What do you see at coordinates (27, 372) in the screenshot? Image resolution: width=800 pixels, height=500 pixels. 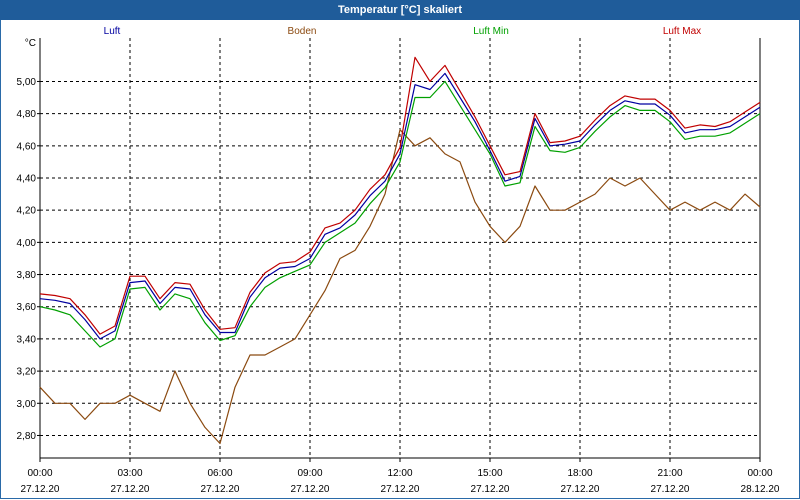 I see `y-tick-label: 3,20` at bounding box center [27, 372].